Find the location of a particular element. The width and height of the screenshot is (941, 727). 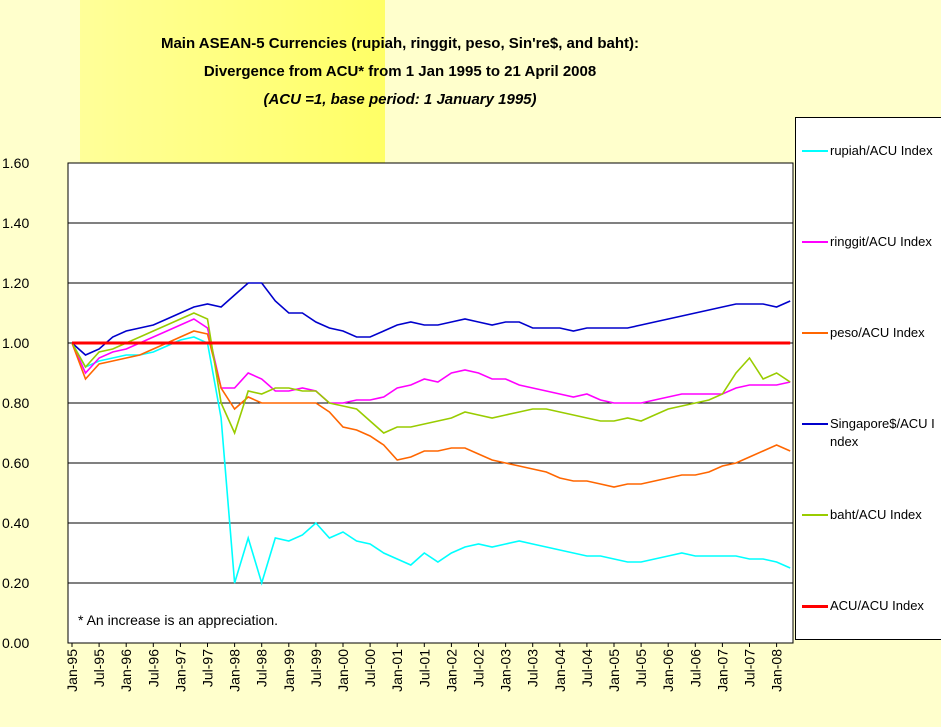

y-tick-label: 0.60 is located at coordinates (15, 463).